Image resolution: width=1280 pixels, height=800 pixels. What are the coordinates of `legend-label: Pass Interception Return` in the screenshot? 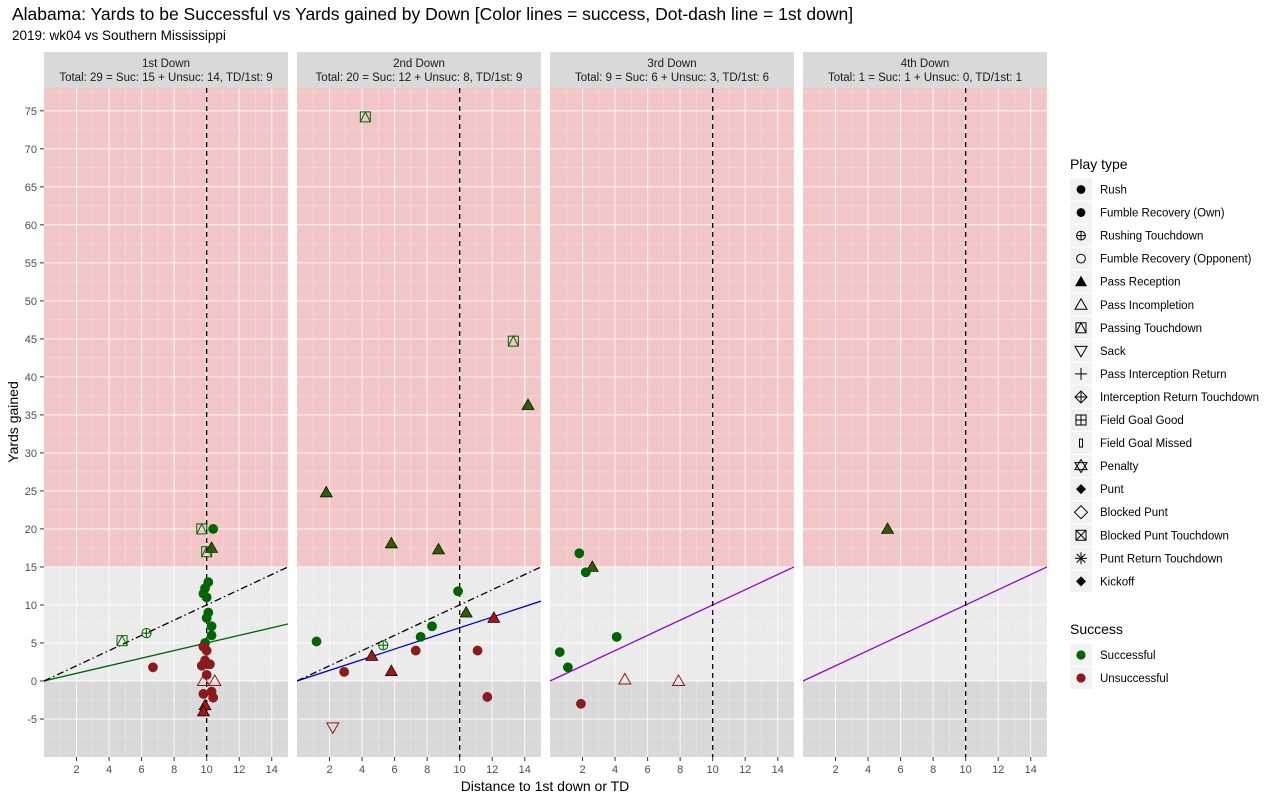 It's located at (1163, 375).